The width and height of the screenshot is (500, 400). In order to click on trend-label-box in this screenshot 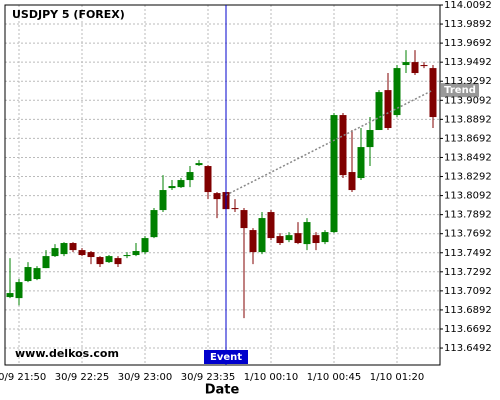, I will do `click(460, 90)`.